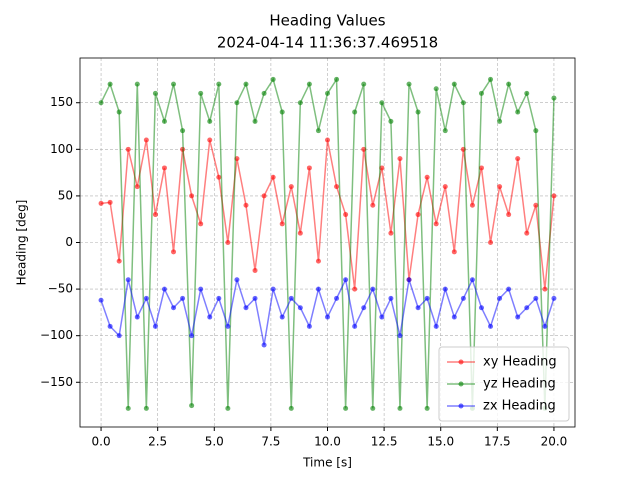 The image size is (640, 480). What do you see at coordinates (61, 149) in the screenshot?
I see `y-tick-label: 100` at bounding box center [61, 149].